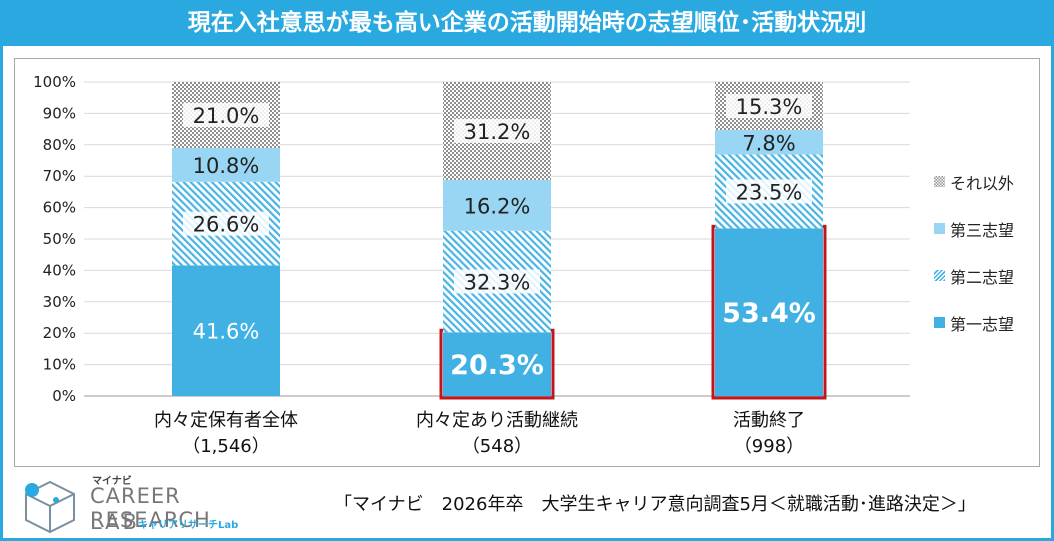  What do you see at coordinates (497, 446) in the screenshot?
I see `x-category-count-2: （548）` at bounding box center [497, 446].